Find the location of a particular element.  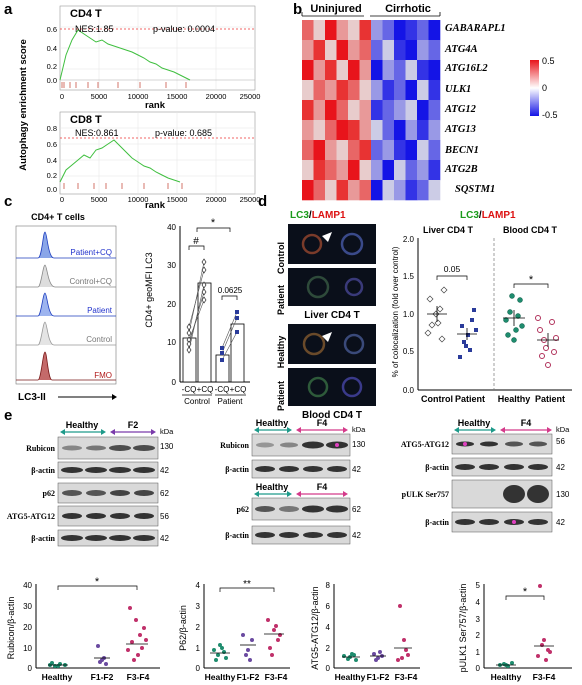

cd4-xtick: 15000 is located at coordinates (177, 96).